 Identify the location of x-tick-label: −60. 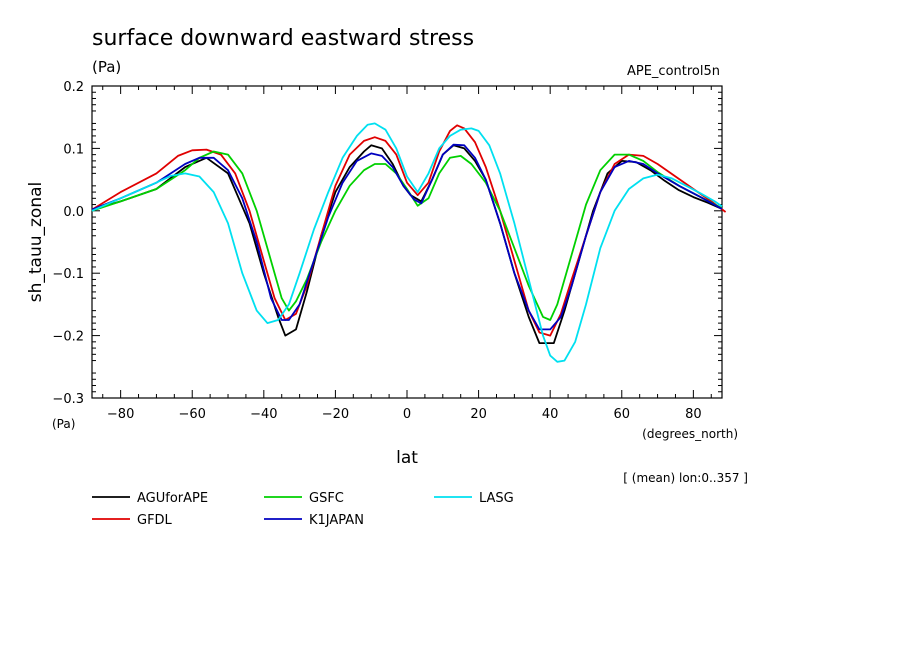
(192, 414).